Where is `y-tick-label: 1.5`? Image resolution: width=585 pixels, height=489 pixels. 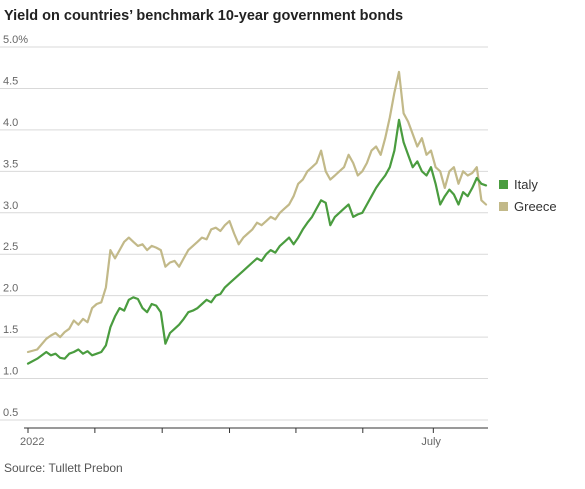 y-tick-label: 1.5 is located at coordinates (10, 330).